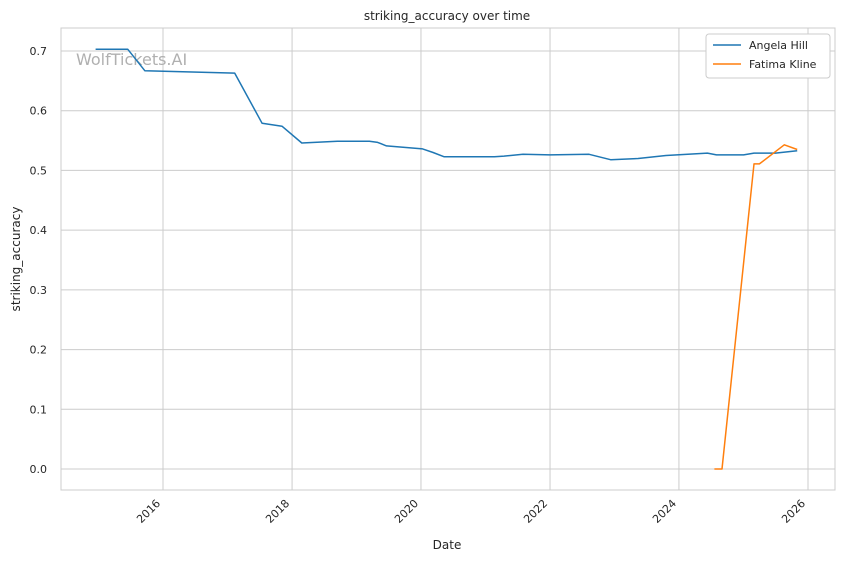 The image size is (844, 561). What do you see at coordinates (447, 16) in the screenshot?
I see `chart-title: striking_accuracy over time` at bounding box center [447, 16].